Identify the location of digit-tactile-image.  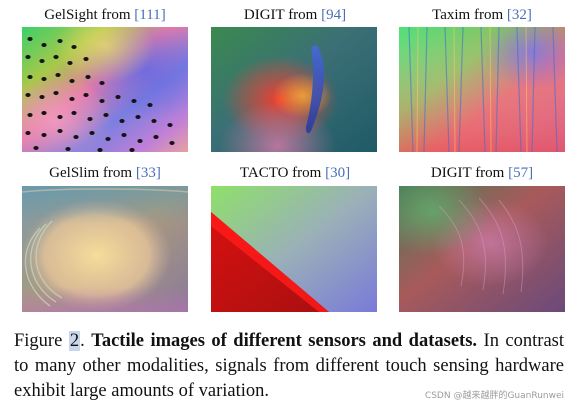
(294, 89).